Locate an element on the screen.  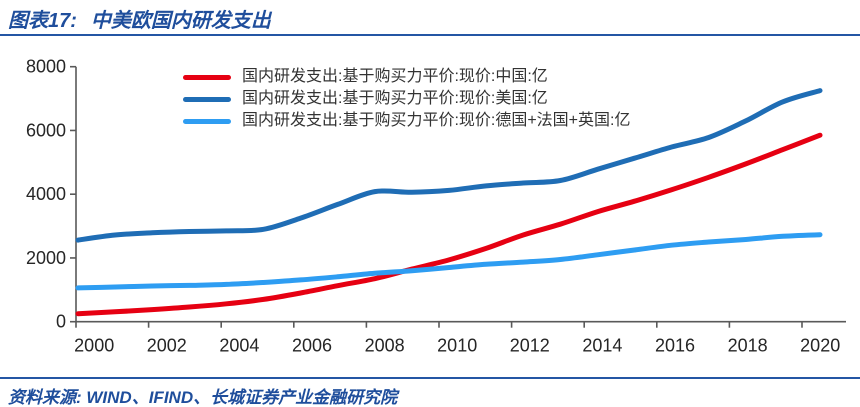
source-note: 资料来源: WIND、IFIND、长城证券产业金融研究院 is located at coordinates (203, 397).